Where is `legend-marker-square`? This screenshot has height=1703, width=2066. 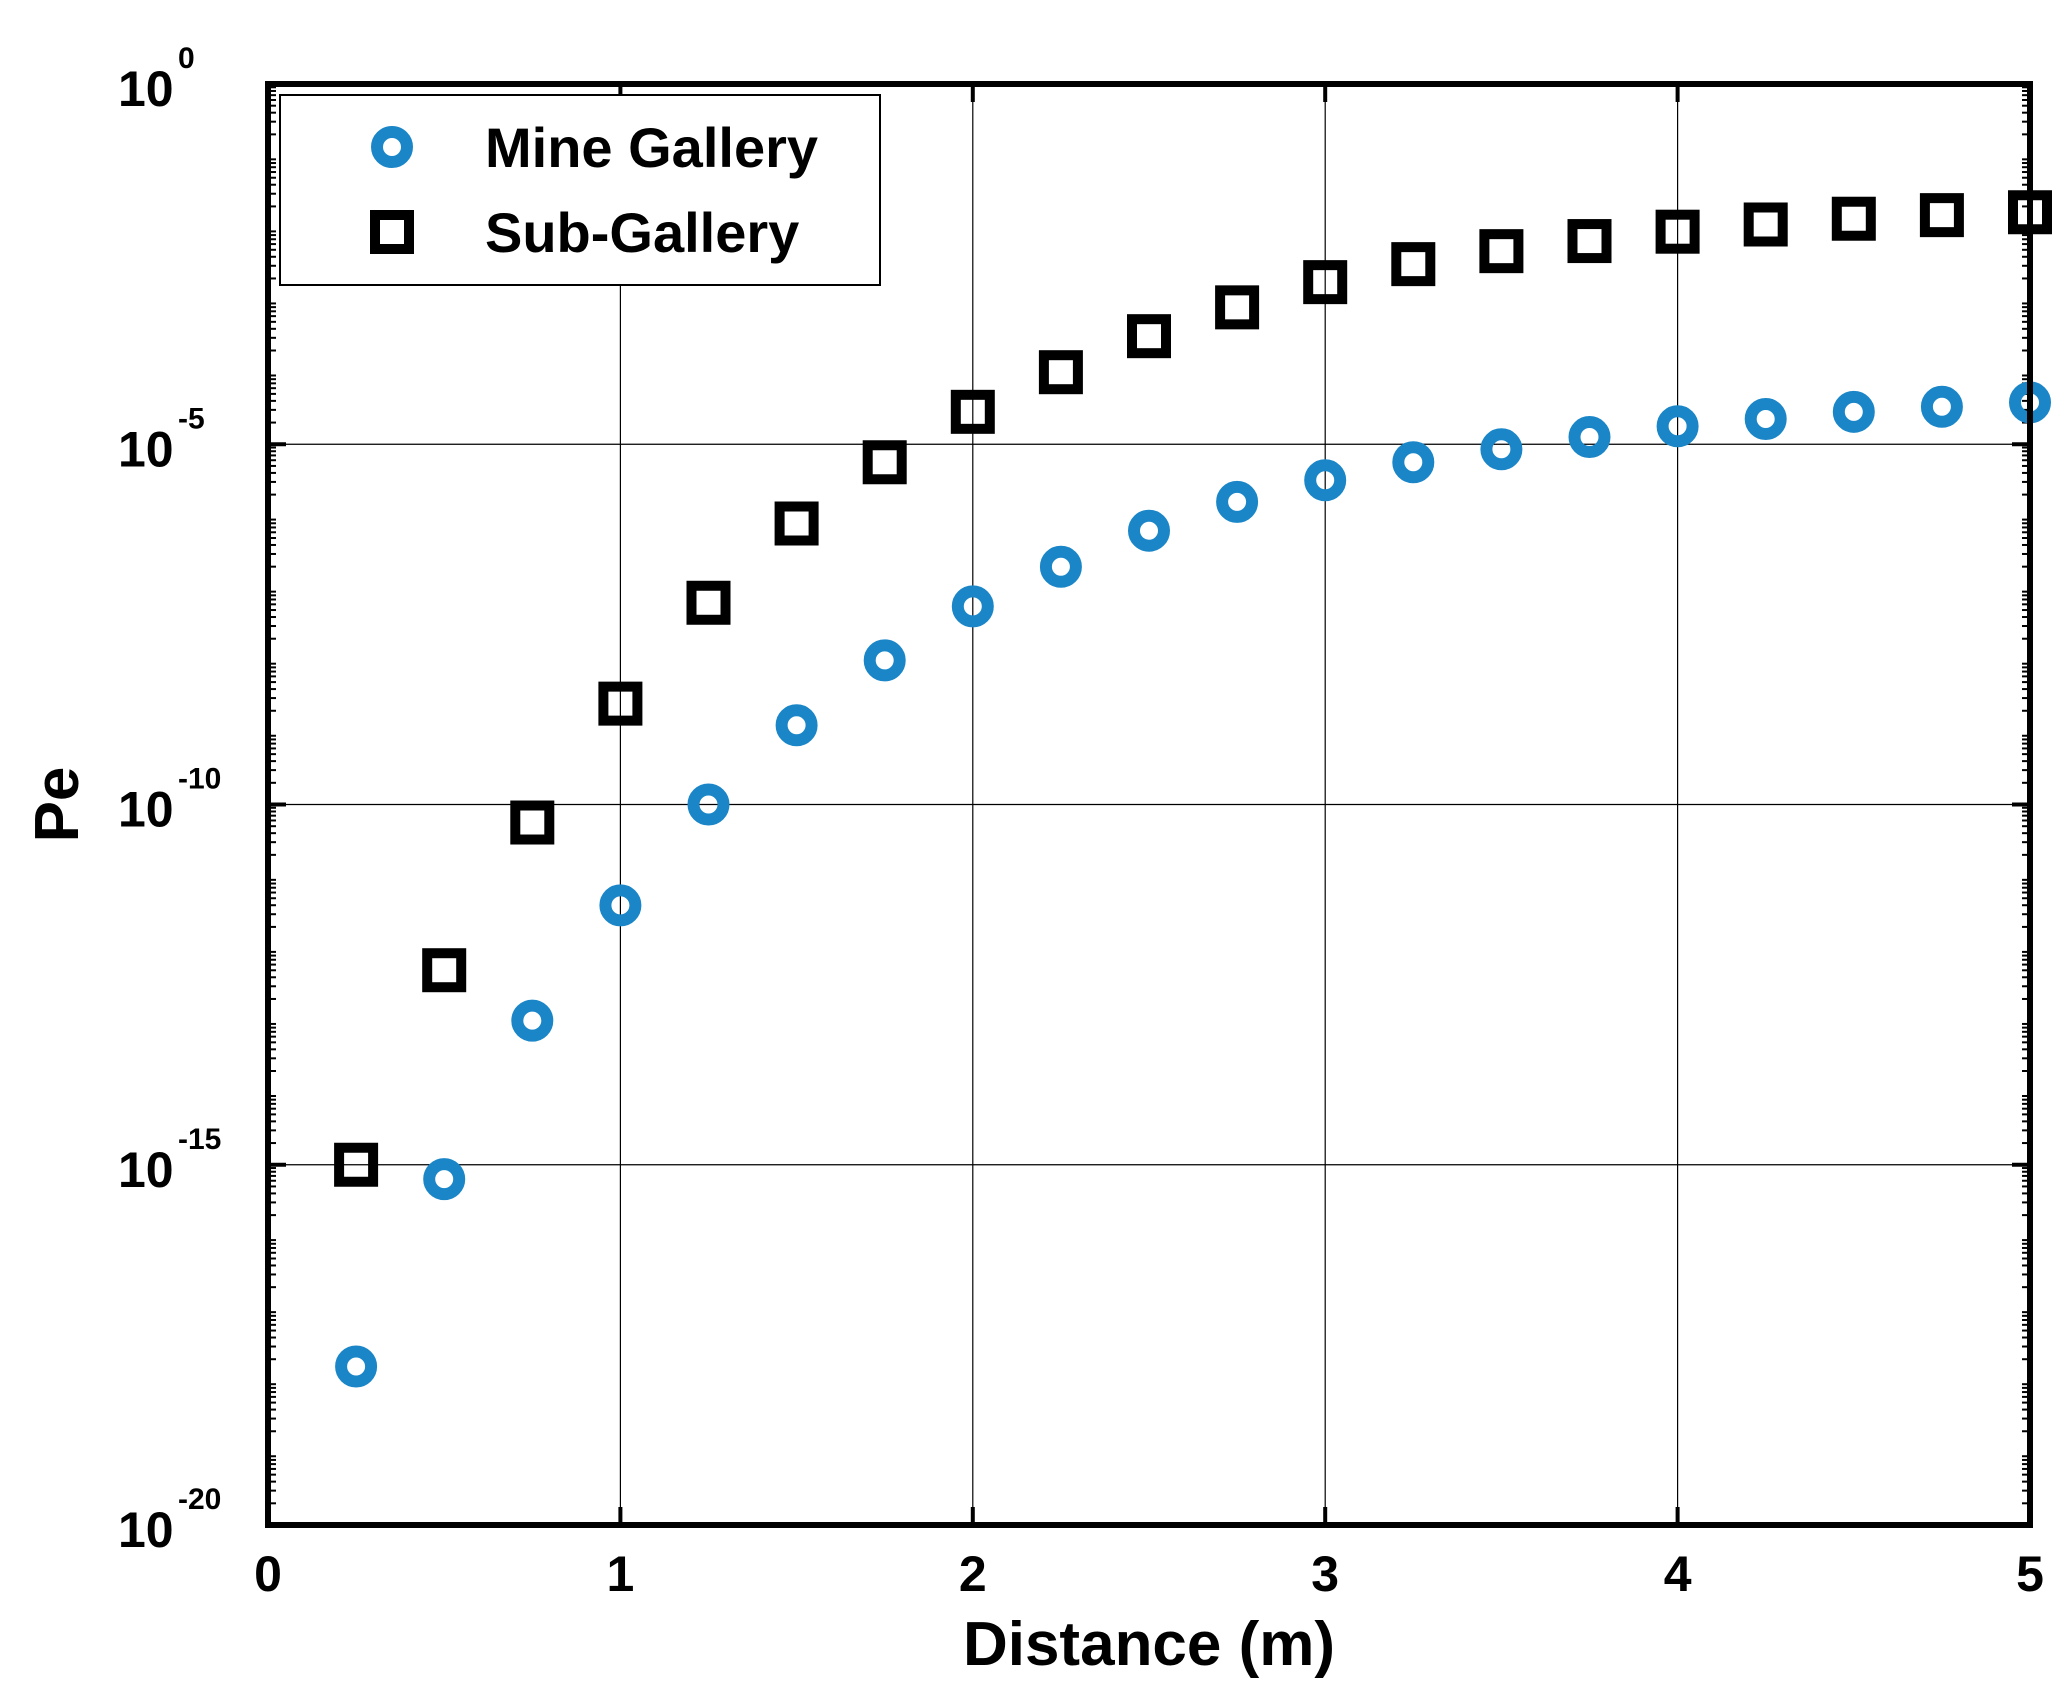
legend-marker-square is located at coordinates (392, 232).